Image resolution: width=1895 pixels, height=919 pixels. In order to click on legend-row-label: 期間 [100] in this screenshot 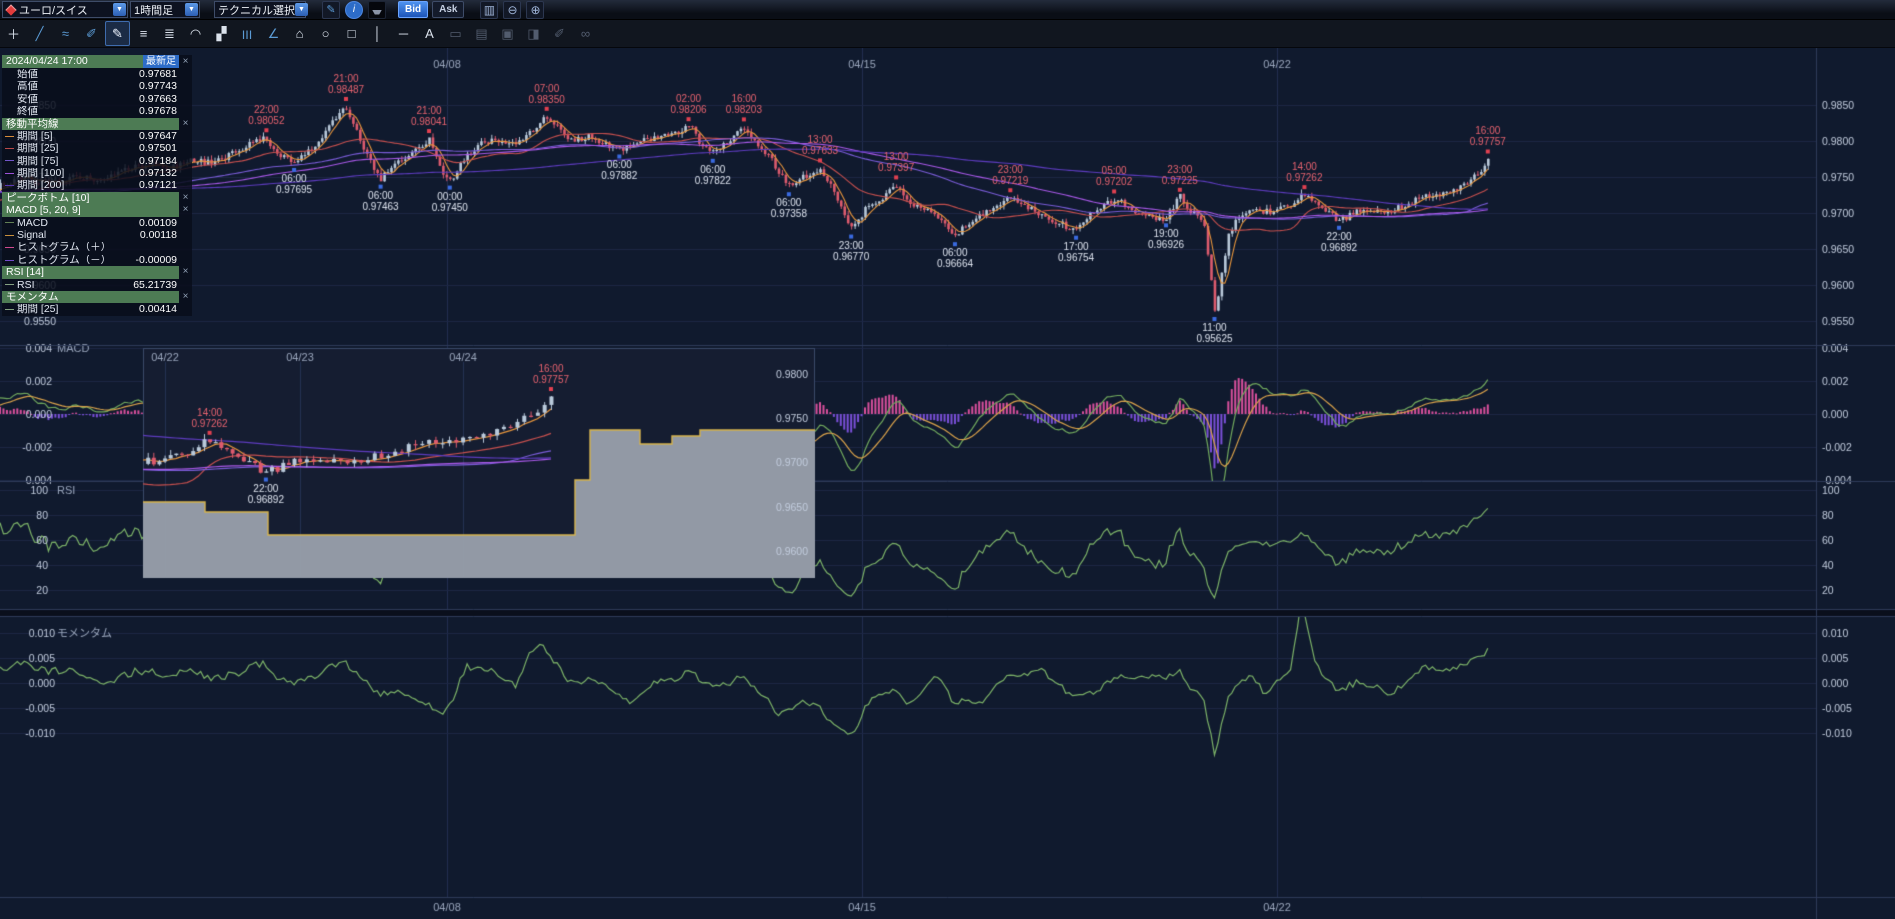, I will do `click(41, 173)`.